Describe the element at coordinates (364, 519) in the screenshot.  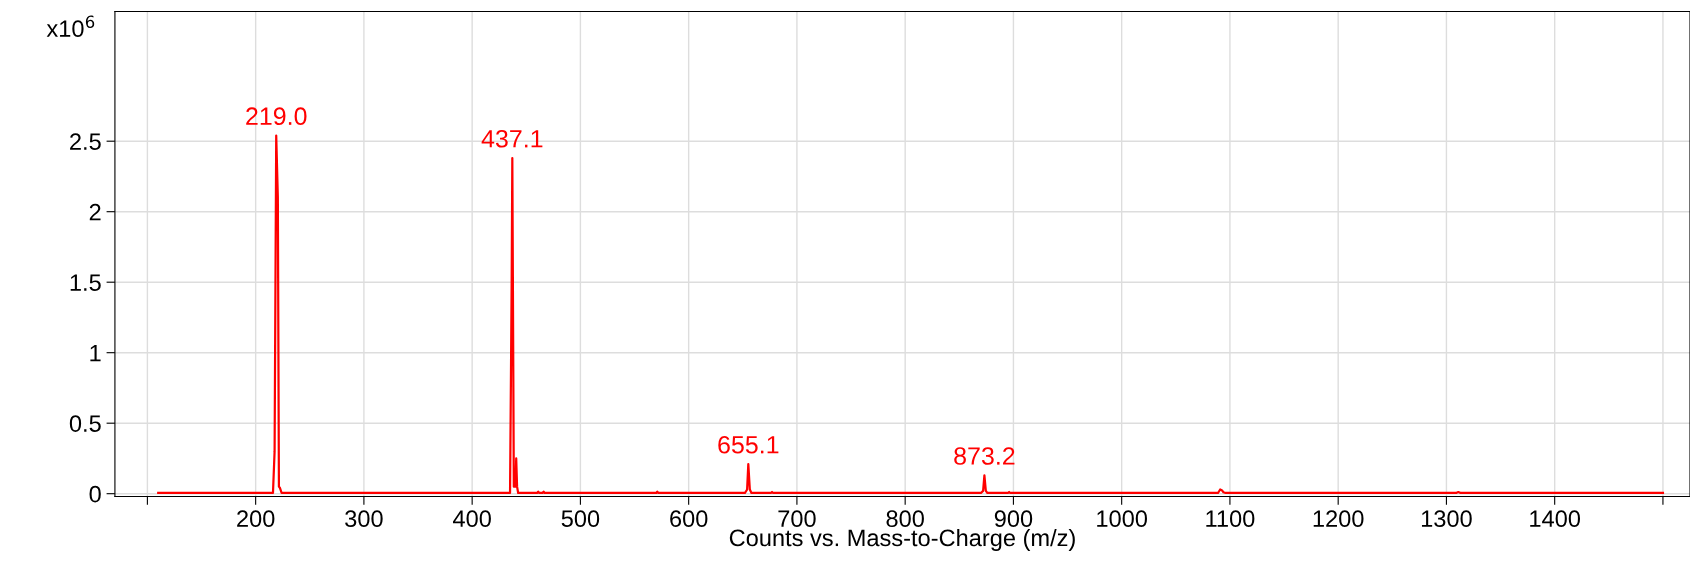
I see `x-tick-label: 300` at that location.